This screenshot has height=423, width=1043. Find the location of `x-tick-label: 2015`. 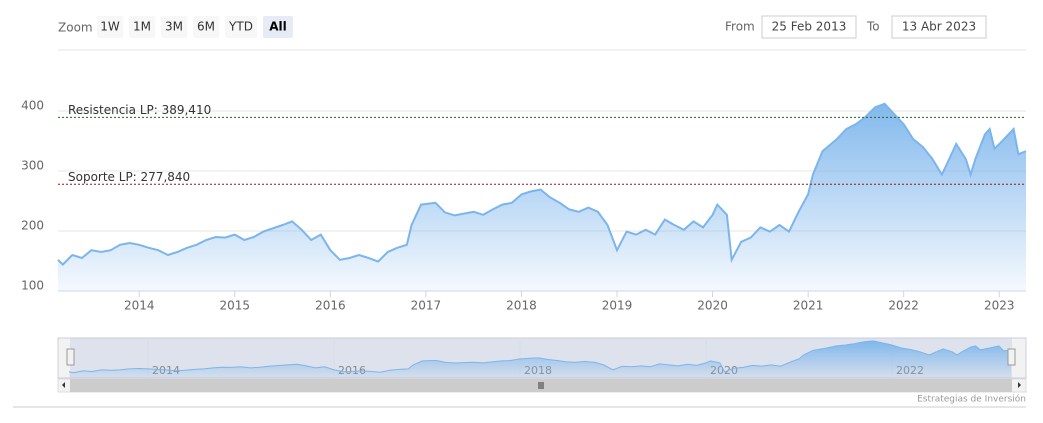

x-tick-label: 2015 is located at coordinates (235, 306).